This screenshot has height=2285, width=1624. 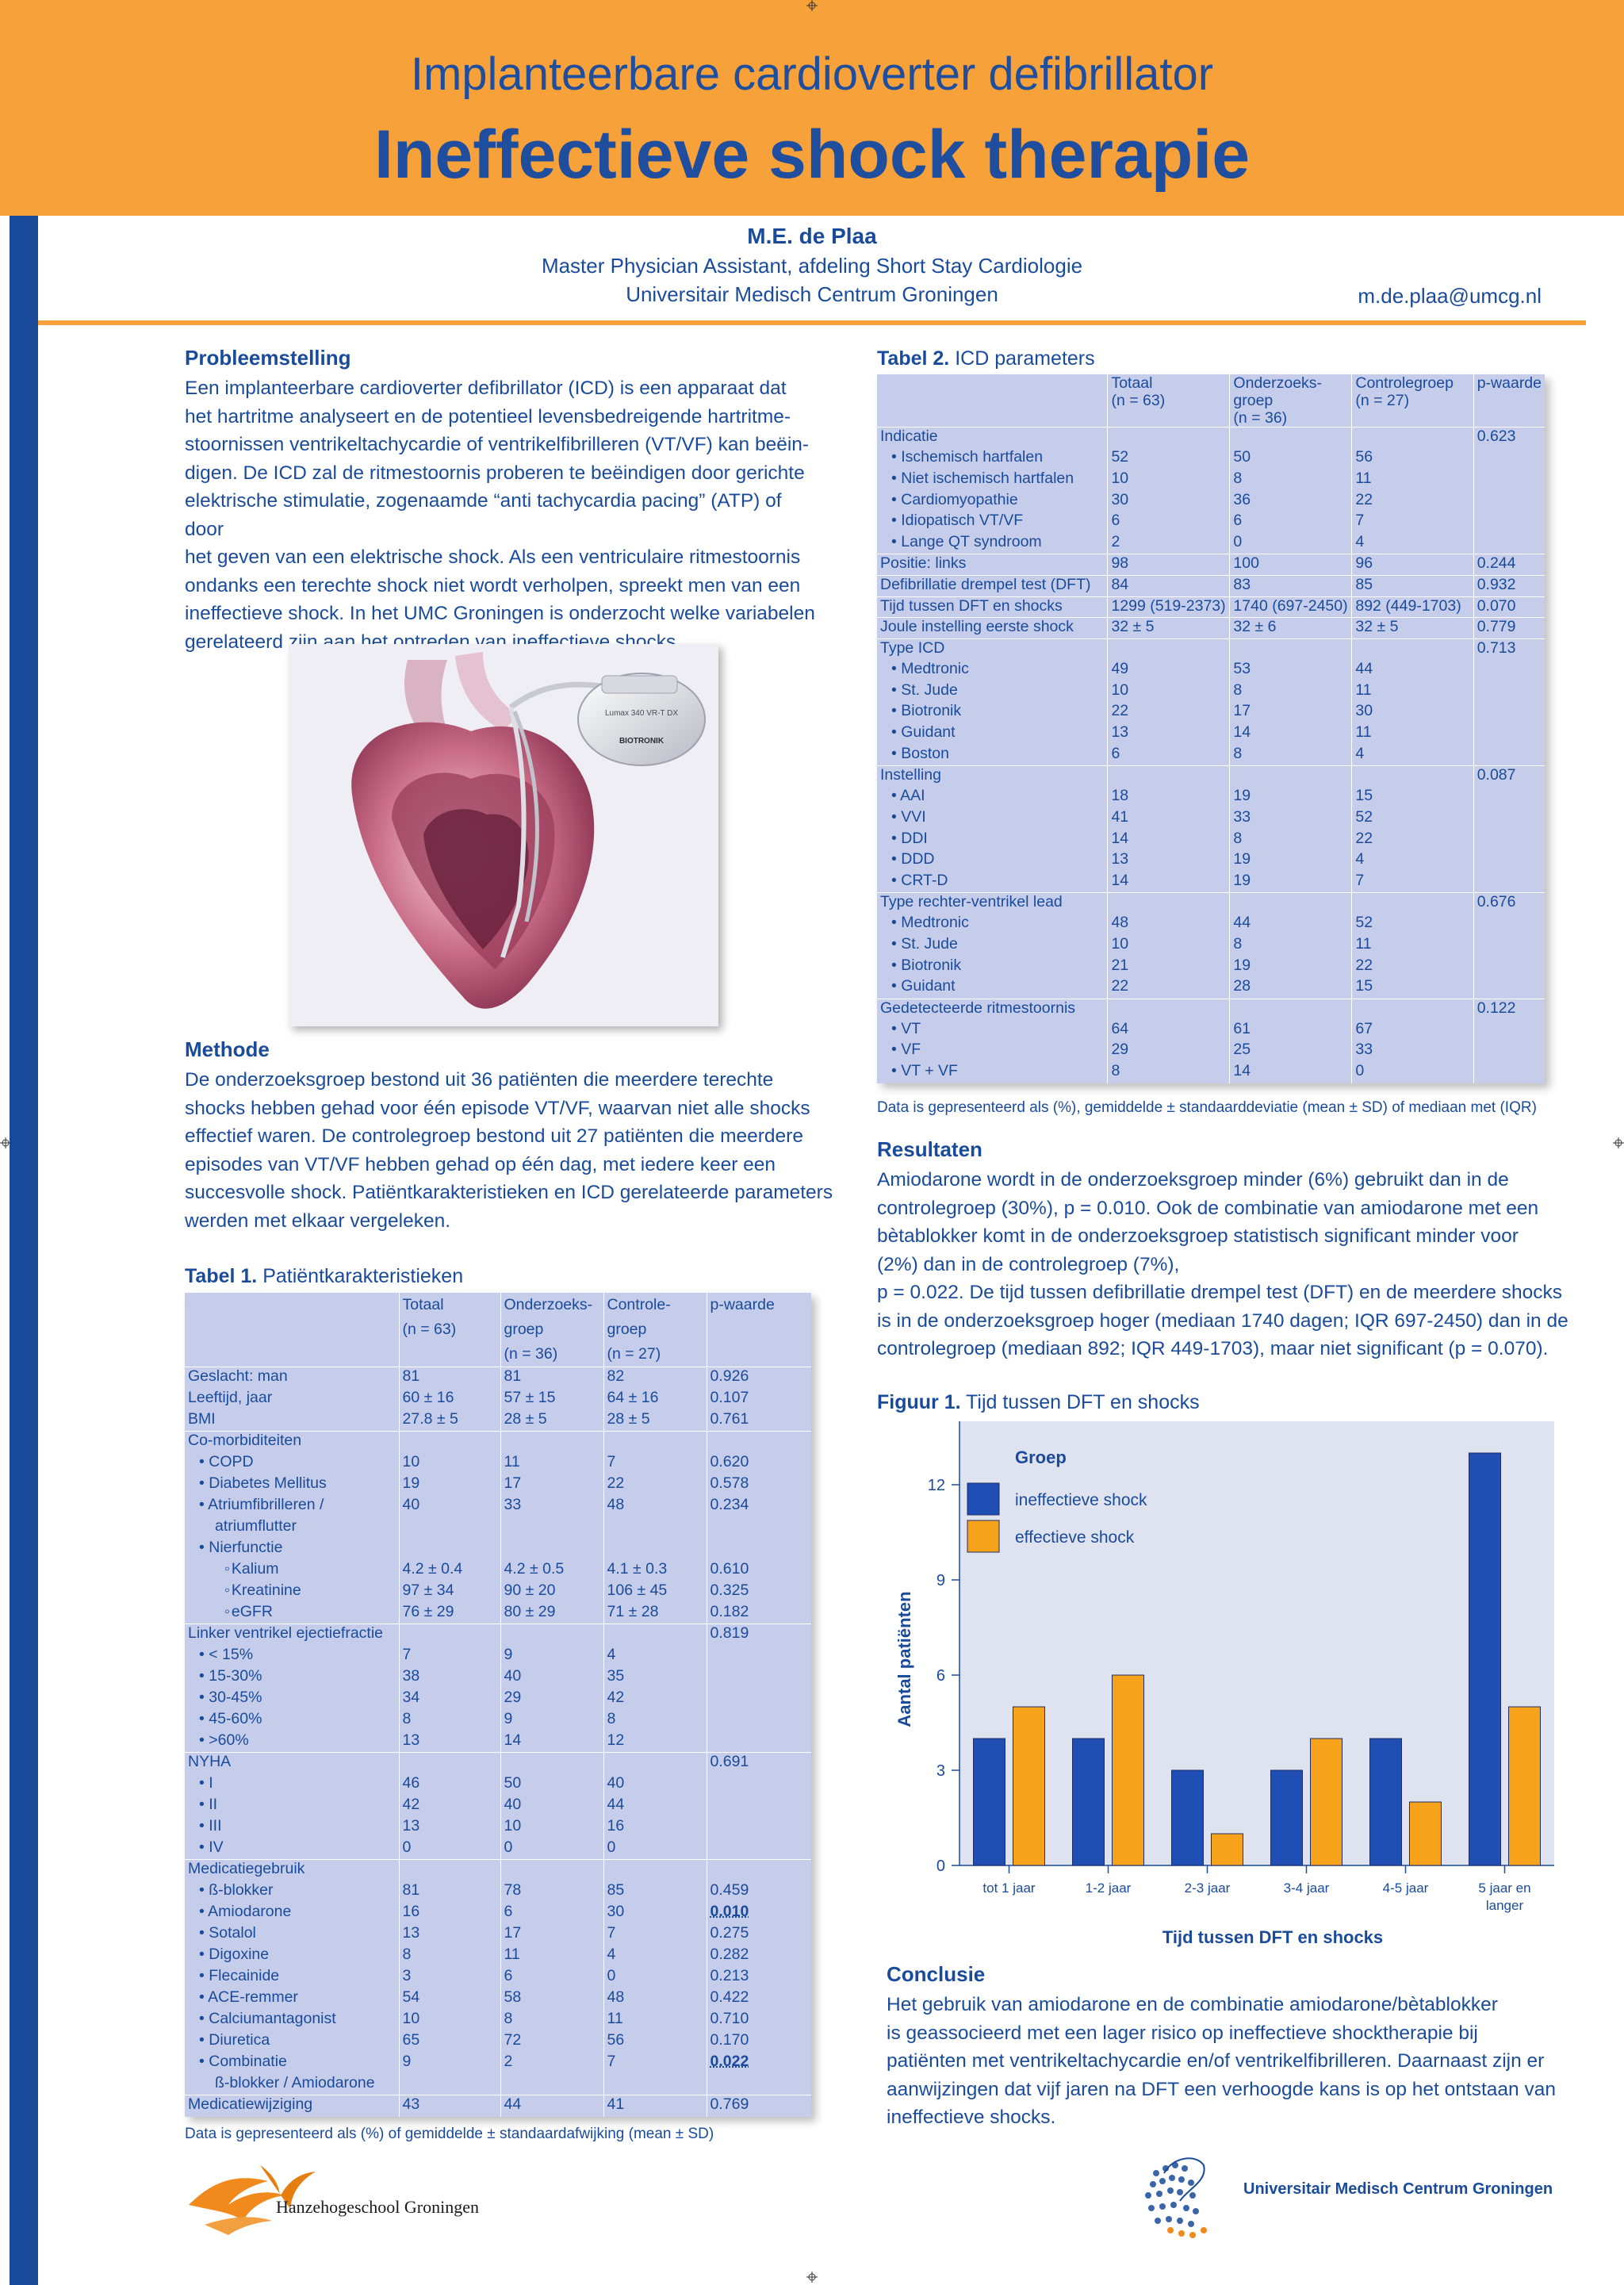 I want to click on table-cell: 17, so click(x=551, y=1935).